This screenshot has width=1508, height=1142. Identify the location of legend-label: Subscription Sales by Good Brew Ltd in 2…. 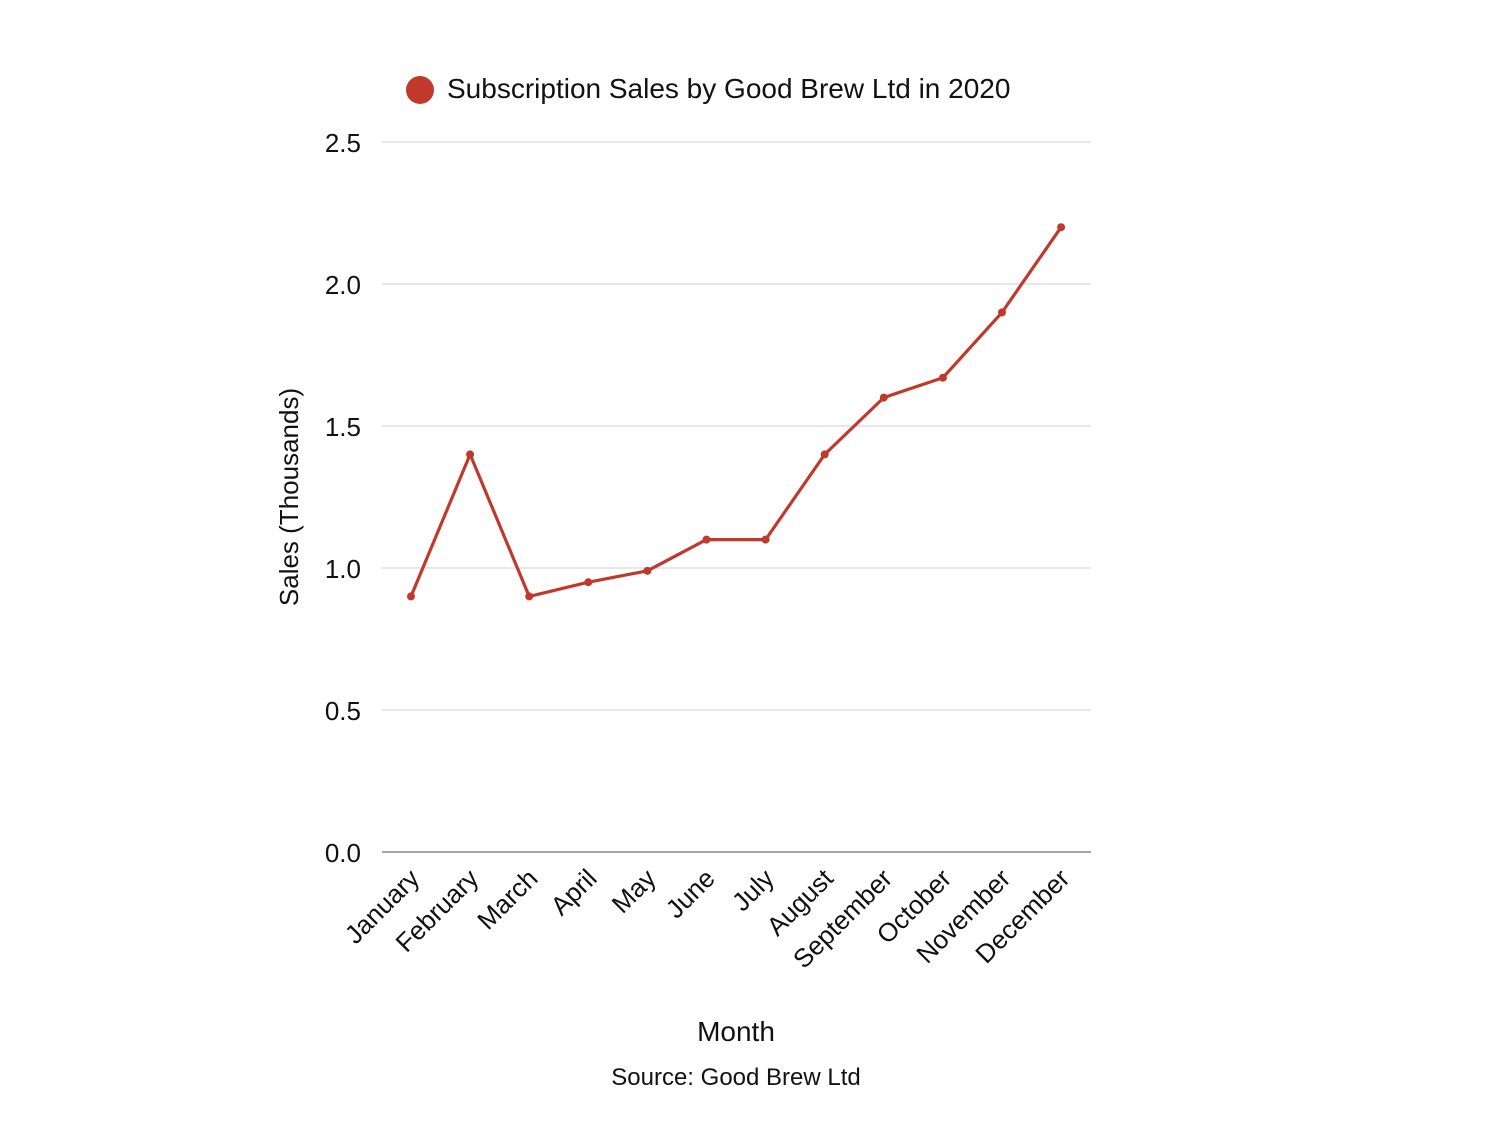
(728, 88).